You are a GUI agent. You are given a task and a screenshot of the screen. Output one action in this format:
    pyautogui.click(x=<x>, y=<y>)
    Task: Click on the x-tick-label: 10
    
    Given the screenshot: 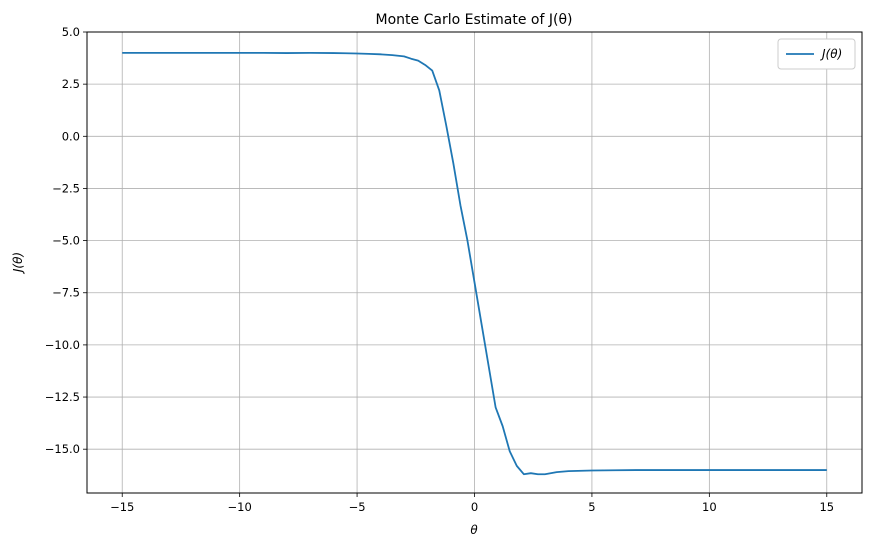 What is the action you would take?
    pyautogui.click(x=709, y=507)
    